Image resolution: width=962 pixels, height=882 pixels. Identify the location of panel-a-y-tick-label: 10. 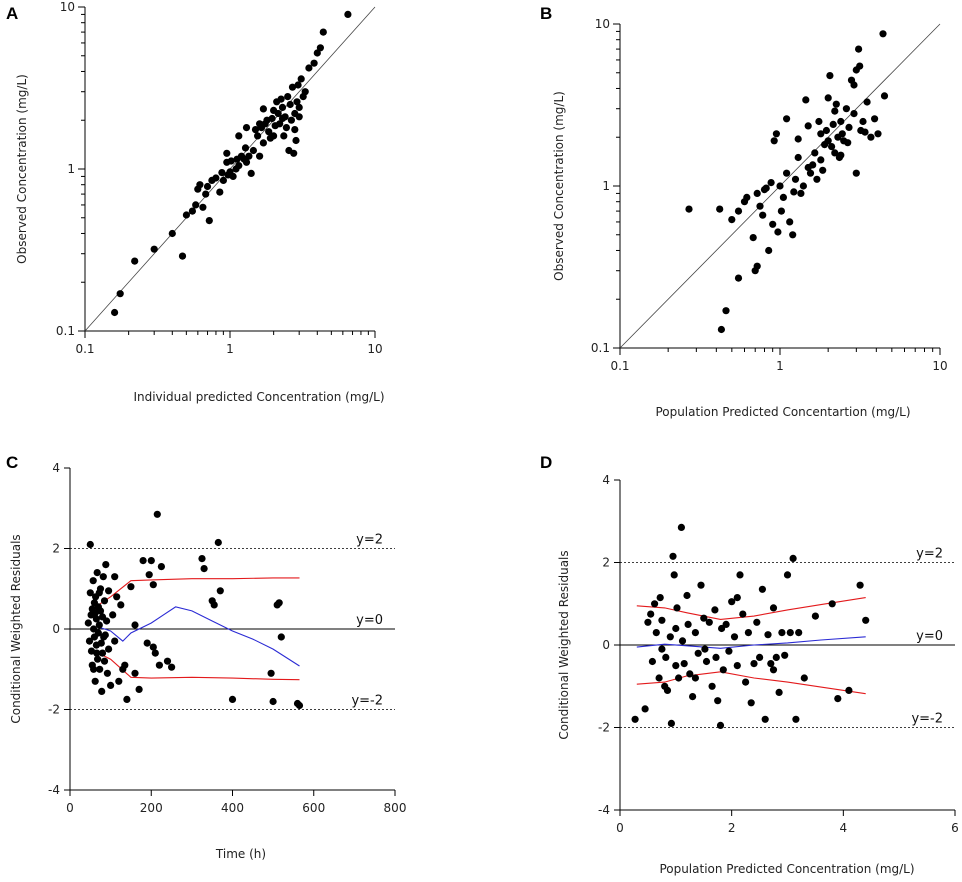
(67, 7).